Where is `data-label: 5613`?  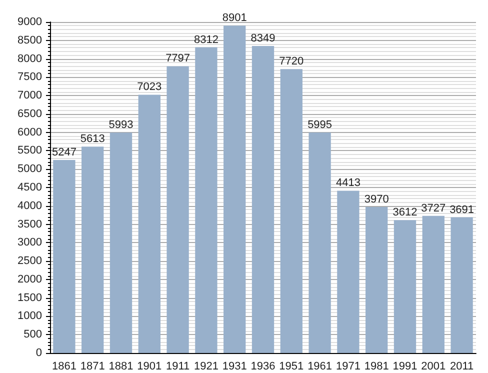
data-label: 5613 is located at coordinates (92, 139).